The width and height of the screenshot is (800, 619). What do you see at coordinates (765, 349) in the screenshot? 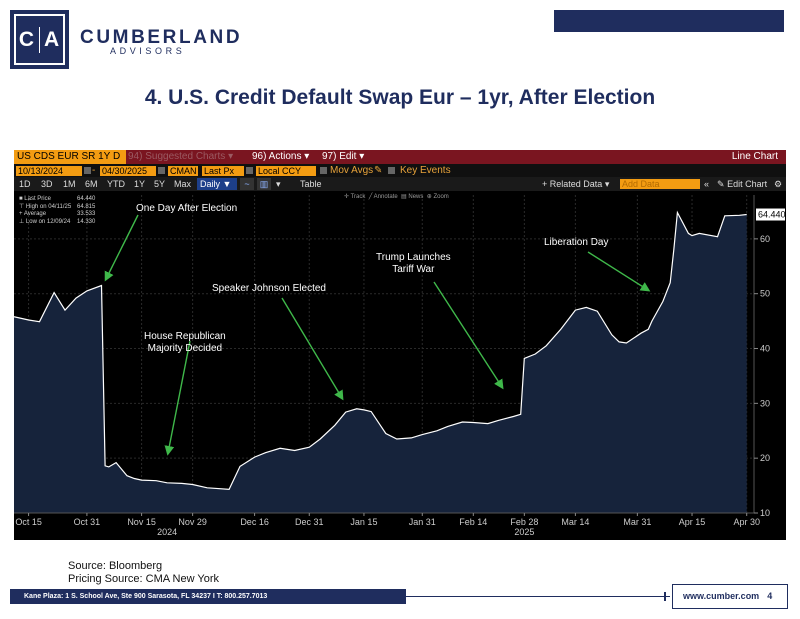
I see `y-tick-label: 40` at bounding box center [765, 349].